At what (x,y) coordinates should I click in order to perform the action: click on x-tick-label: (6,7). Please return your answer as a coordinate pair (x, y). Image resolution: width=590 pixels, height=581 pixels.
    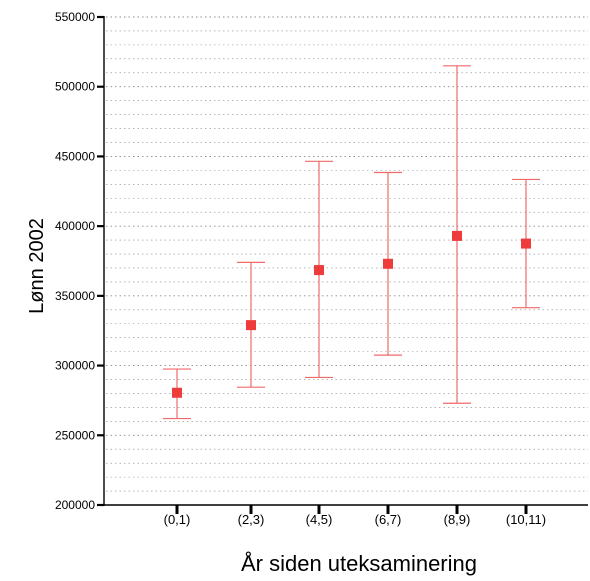
    Looking at the image, I should click on (388, 519).